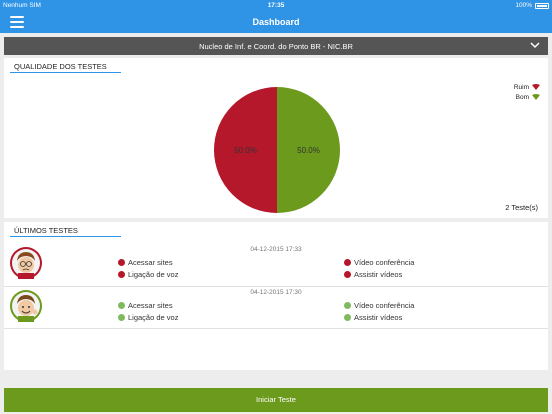  Describe the element at coordinates (522, 97) in the screenshot. I see `legend-label-bom: Bom` at that location.